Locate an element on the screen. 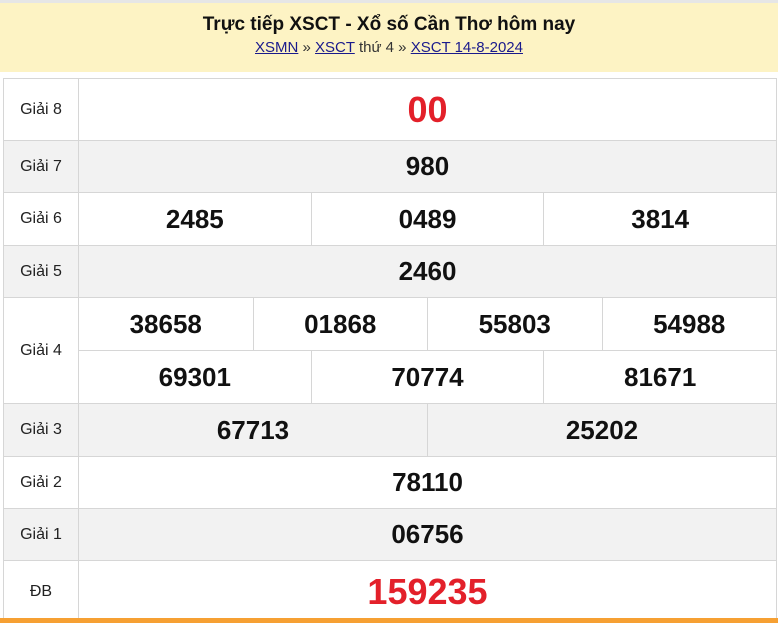 The image size is (778, 623). prize-label: Giải 6 is located at coordinates (41, 219).